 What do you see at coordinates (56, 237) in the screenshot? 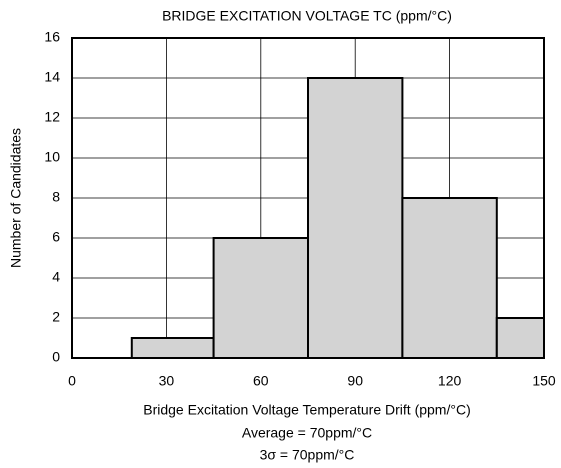
I see `y-tick-label: 6` at bounding box center [56, 237].